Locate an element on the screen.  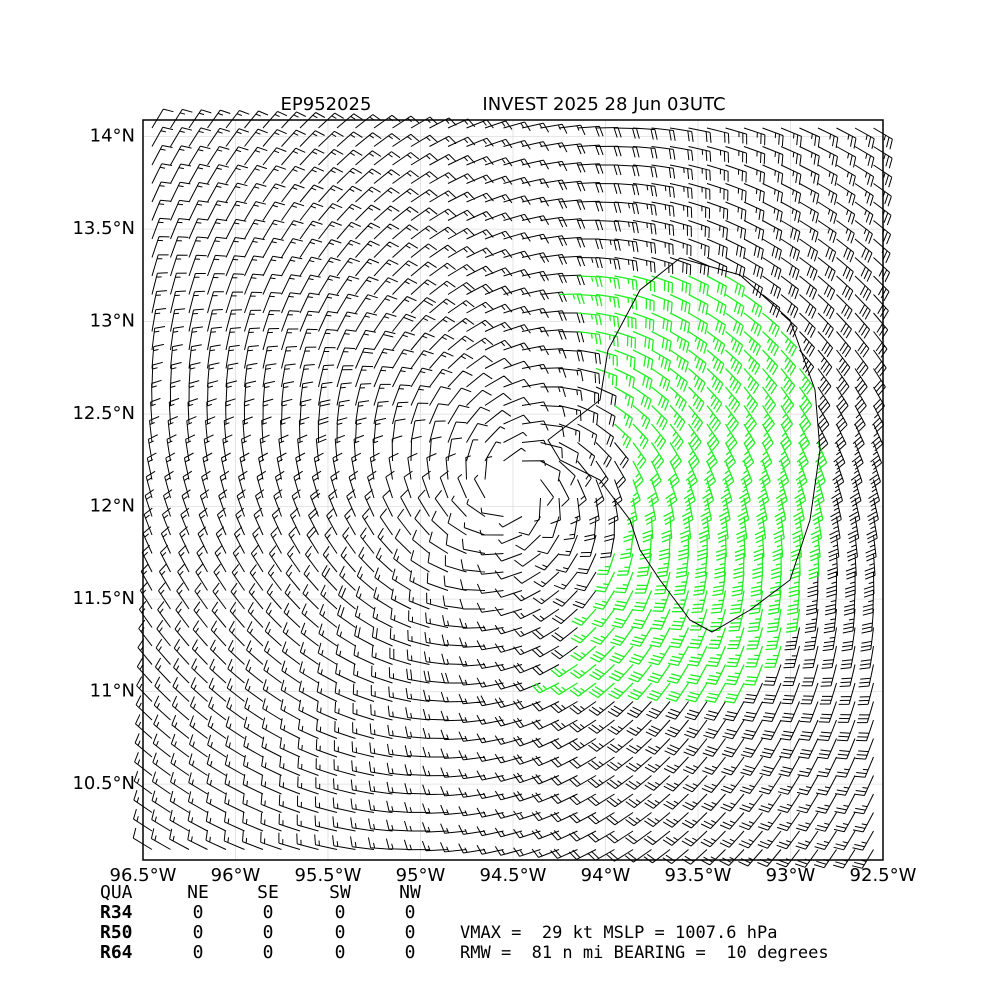
stats-line-1: VMAX = 29 kt MSLP = 1007.6 hPa is located at coordinates (618, 933).